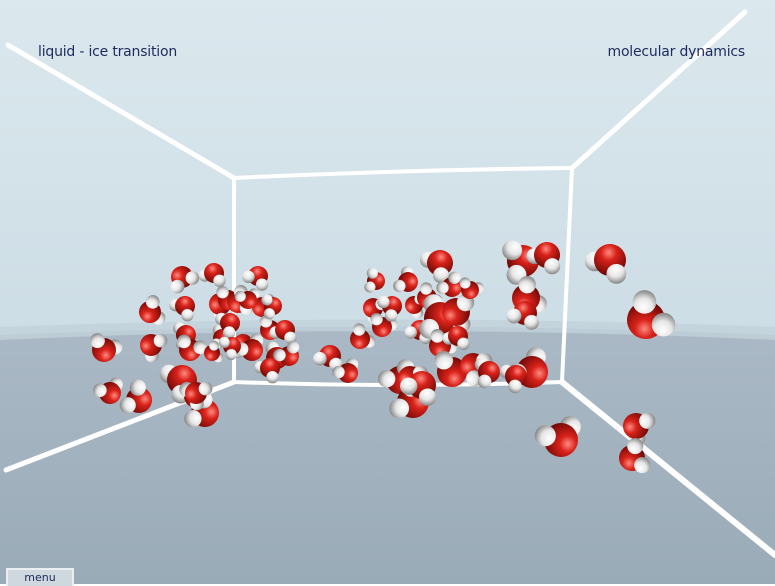 This screenshot has height=586, width=775. What do you see at coordinates (108, 52) in the screenshot?
I see `simulation-title: liquid - ice transition` at bounding box center [108, 52].